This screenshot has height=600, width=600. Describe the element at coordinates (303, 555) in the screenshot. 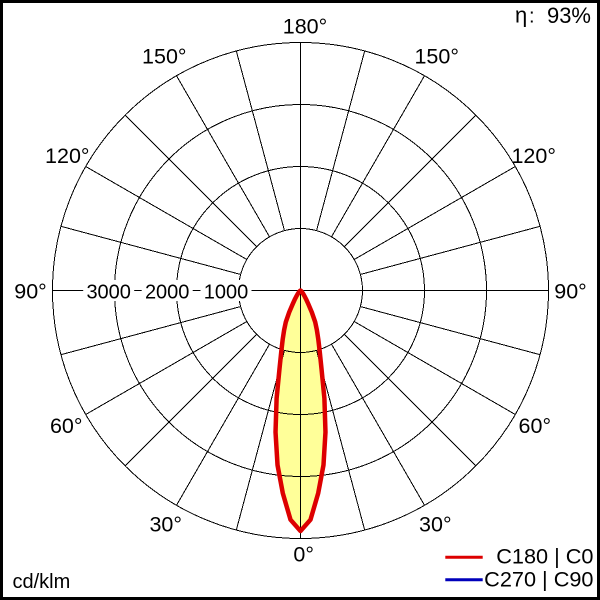

I see `svg-text: 0°` at that location.